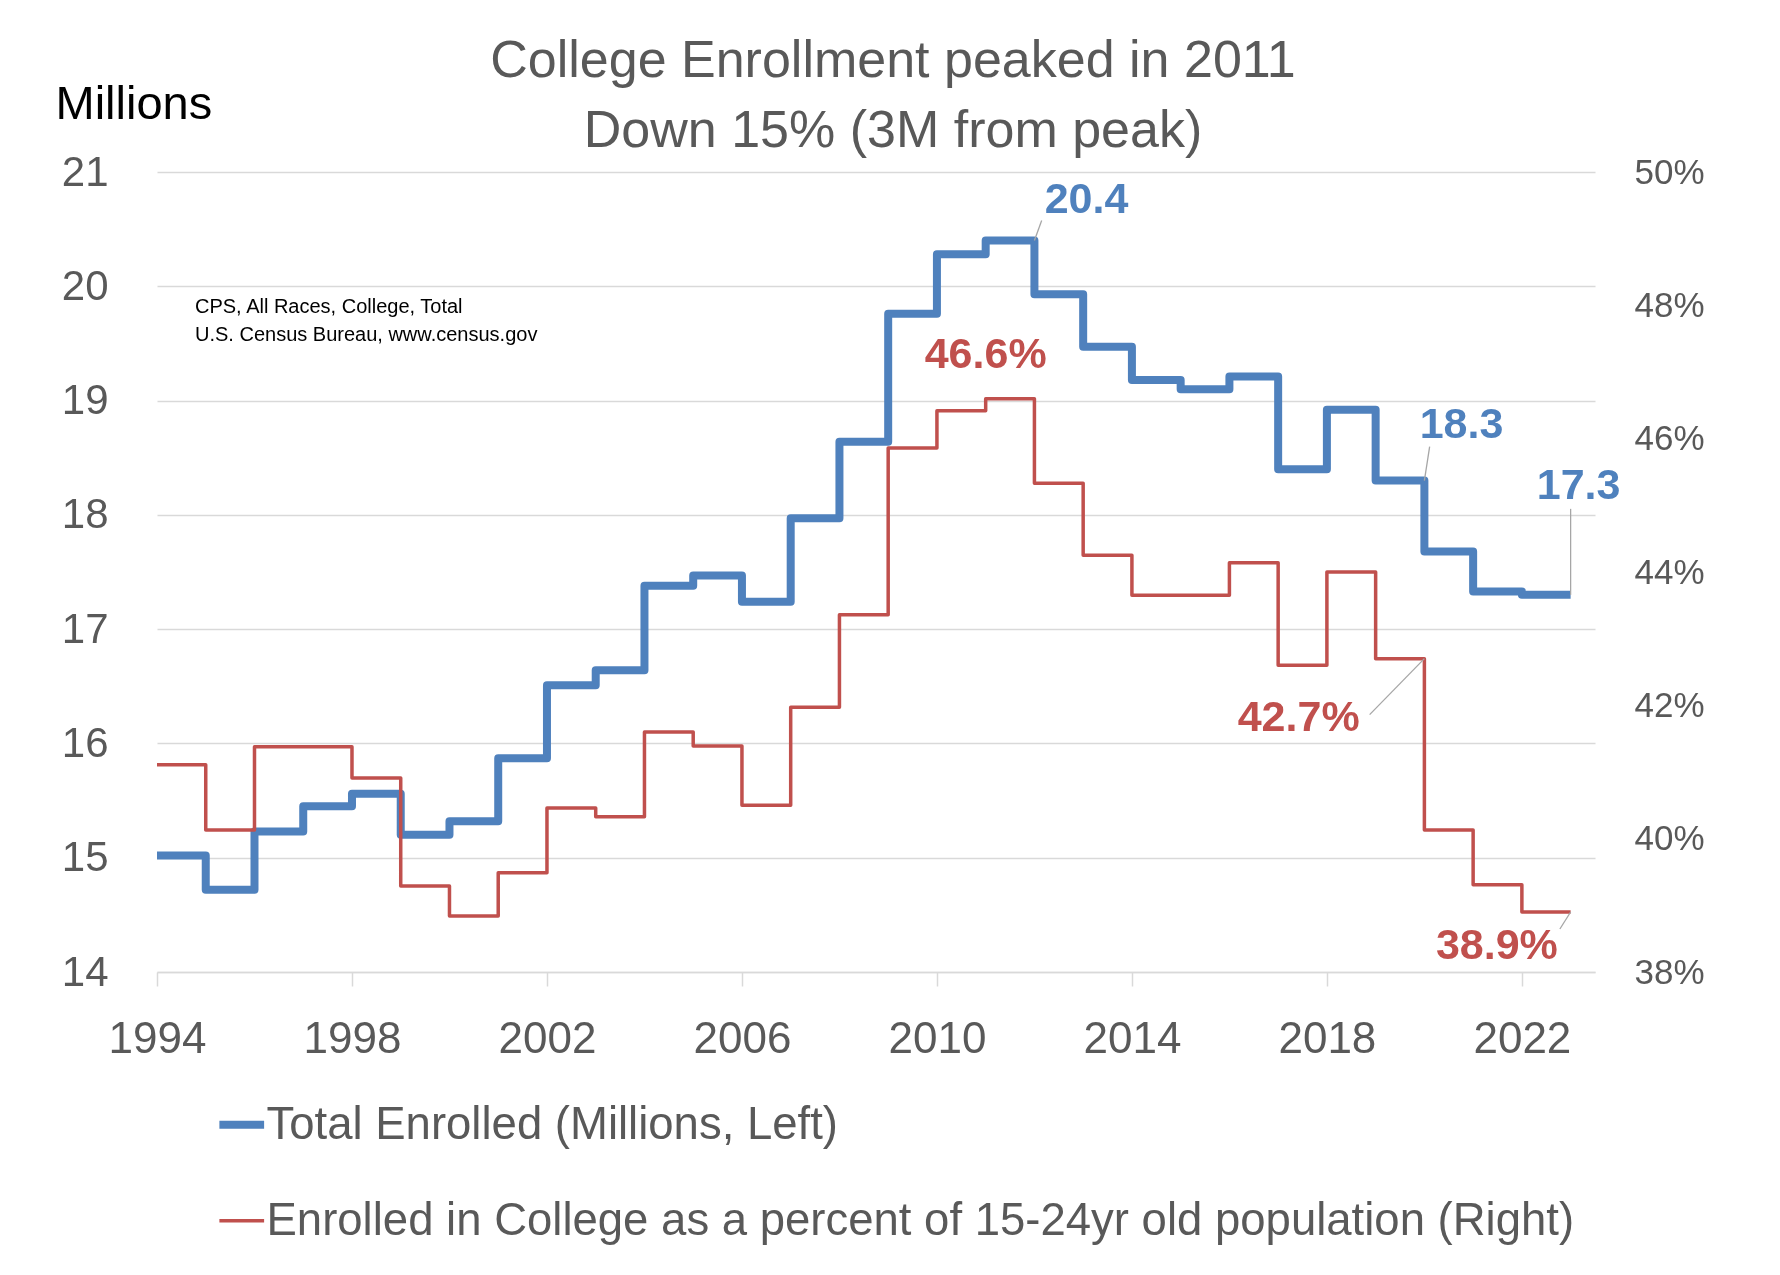 The image size is (1780, 1275). What do you see at coordinates (85, 628) in the screenshot?
I see `y-tick-label: 17` at bounding box center [85, 628].